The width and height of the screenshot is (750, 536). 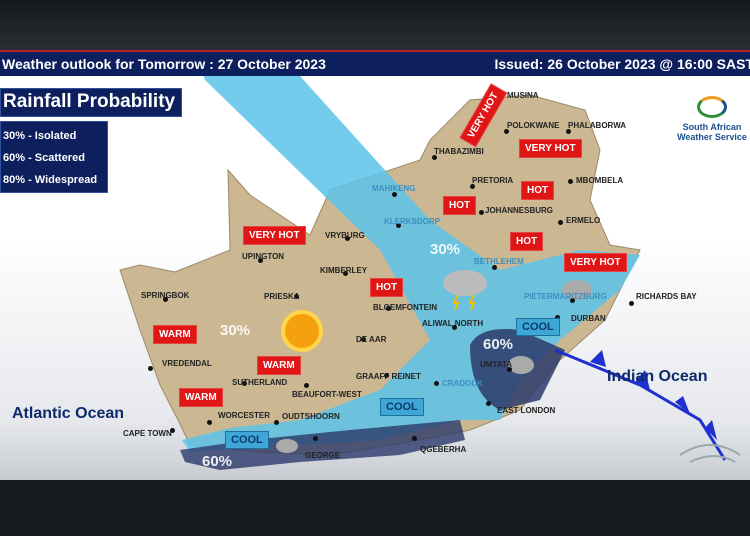 What do you see at coordinates (371, 339) in the screenshot?
I see `city-label: DE AAR` at bounding box center [371, 339].